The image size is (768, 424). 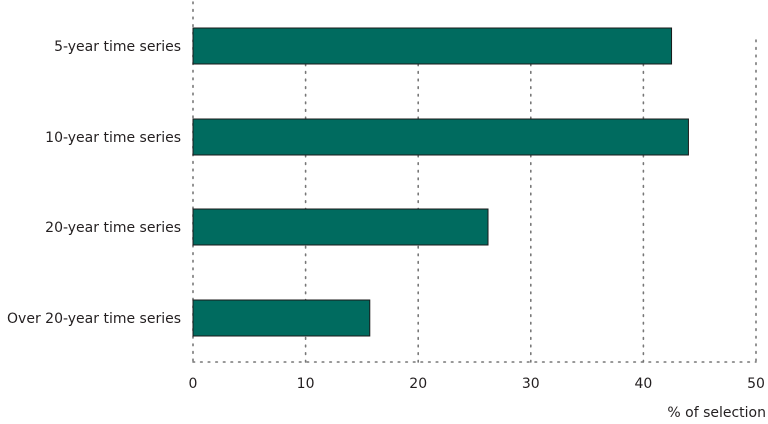 I want to click on x-tick-label-20: 20, so click(x=418, y=384).